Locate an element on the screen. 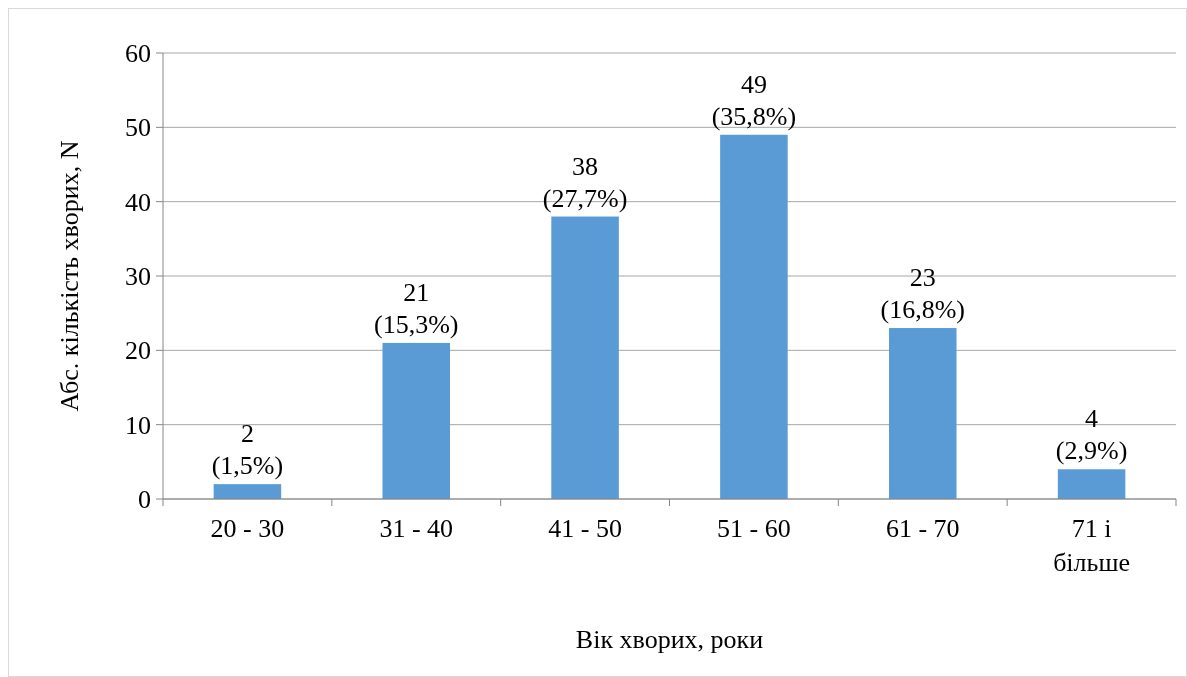 The width and height of the screenshot is (1187, 677). y-tick-label: 60 is located at coordinates (138, 54).